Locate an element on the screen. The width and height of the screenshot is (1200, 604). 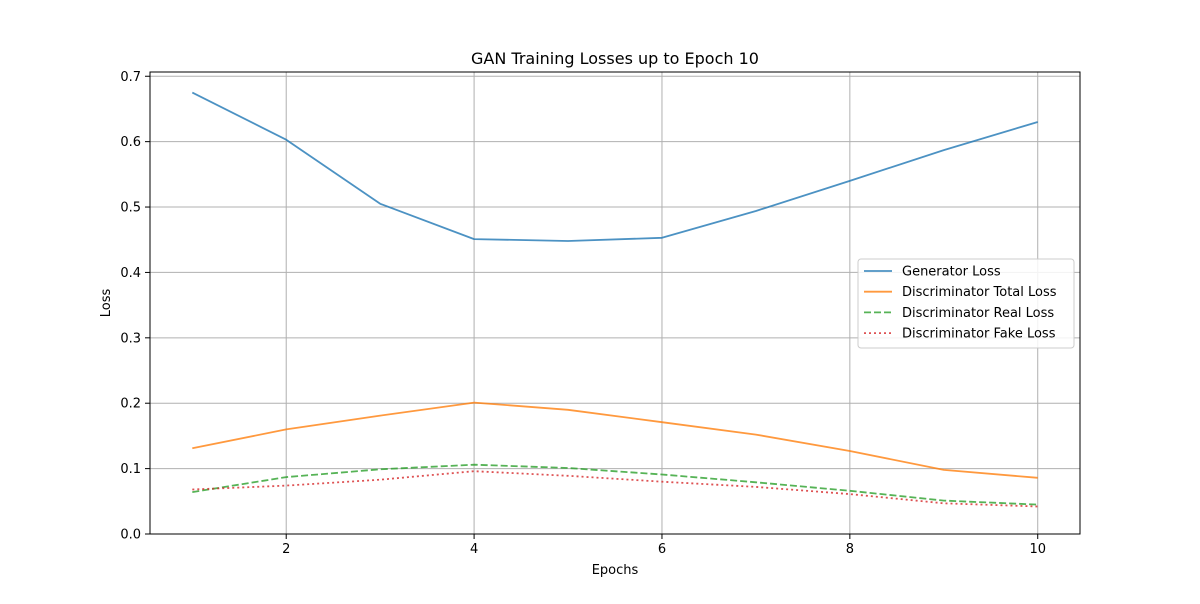
legend-label: Discriminator Fake Loss is located at coordinates (979, 334).